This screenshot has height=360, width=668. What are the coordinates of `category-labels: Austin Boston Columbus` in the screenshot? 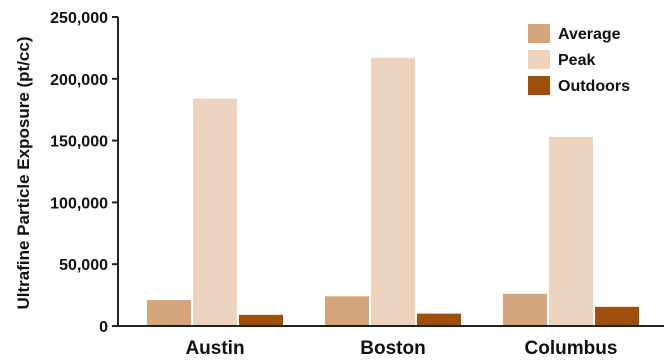 It's located at (401, 348).